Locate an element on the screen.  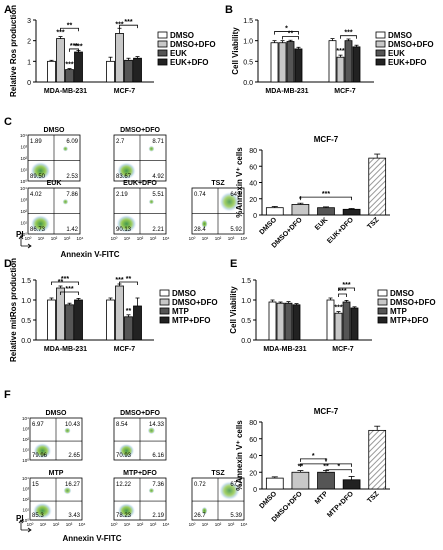
x-category-label: MCF-7 is located at coordinates (344, 91).